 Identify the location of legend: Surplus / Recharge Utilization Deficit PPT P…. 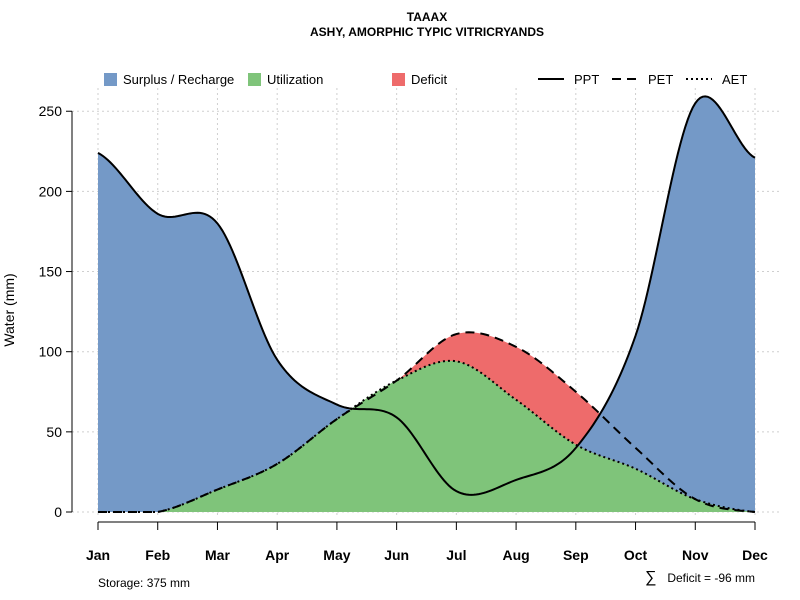
(425, 79).